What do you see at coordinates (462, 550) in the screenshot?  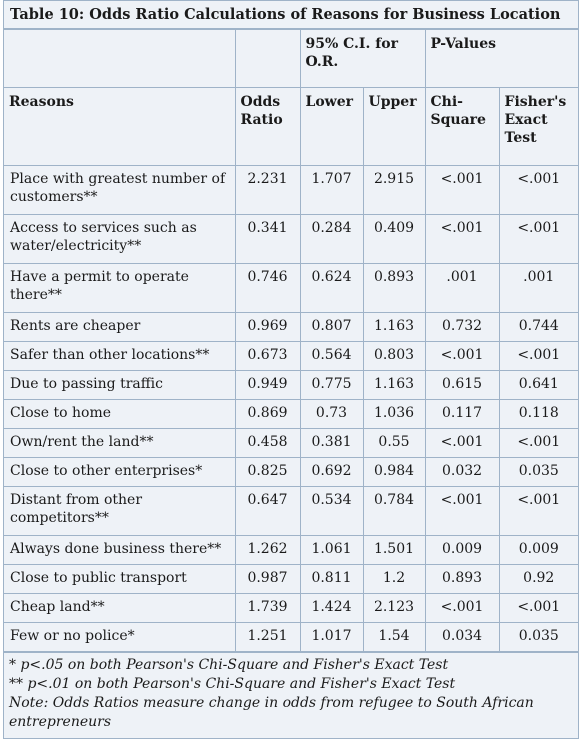 I see `chi-square-cell: 0.009` at bounding box center [462, 550].